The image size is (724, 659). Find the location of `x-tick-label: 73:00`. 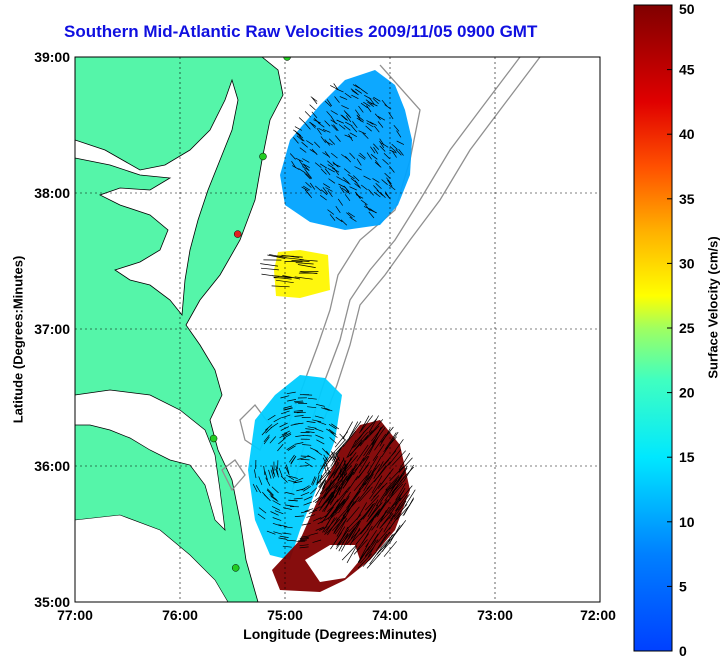

x-tick-label: 73:00 is located at coordinates (495, 615).